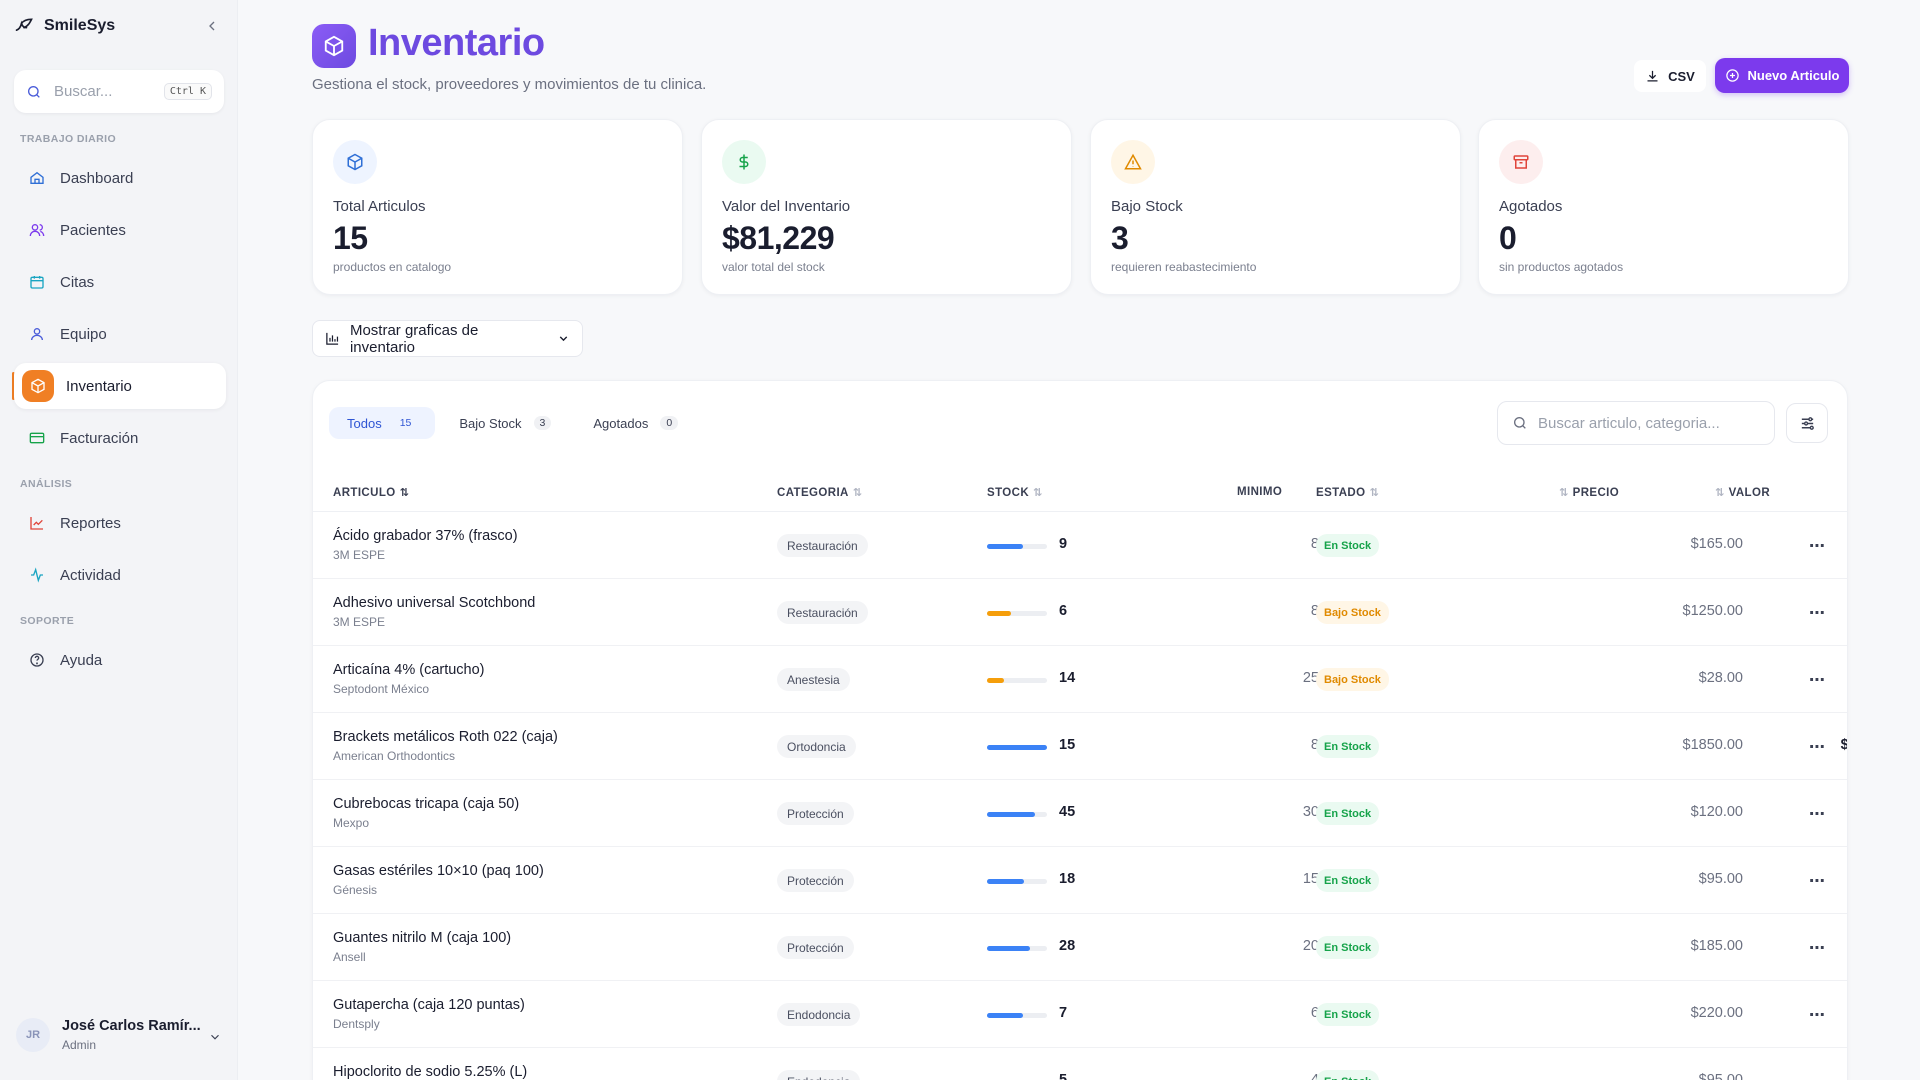  Describe the element at coordinates (405, 423) in the screenshot. I see `tab-count: 15` at that location.